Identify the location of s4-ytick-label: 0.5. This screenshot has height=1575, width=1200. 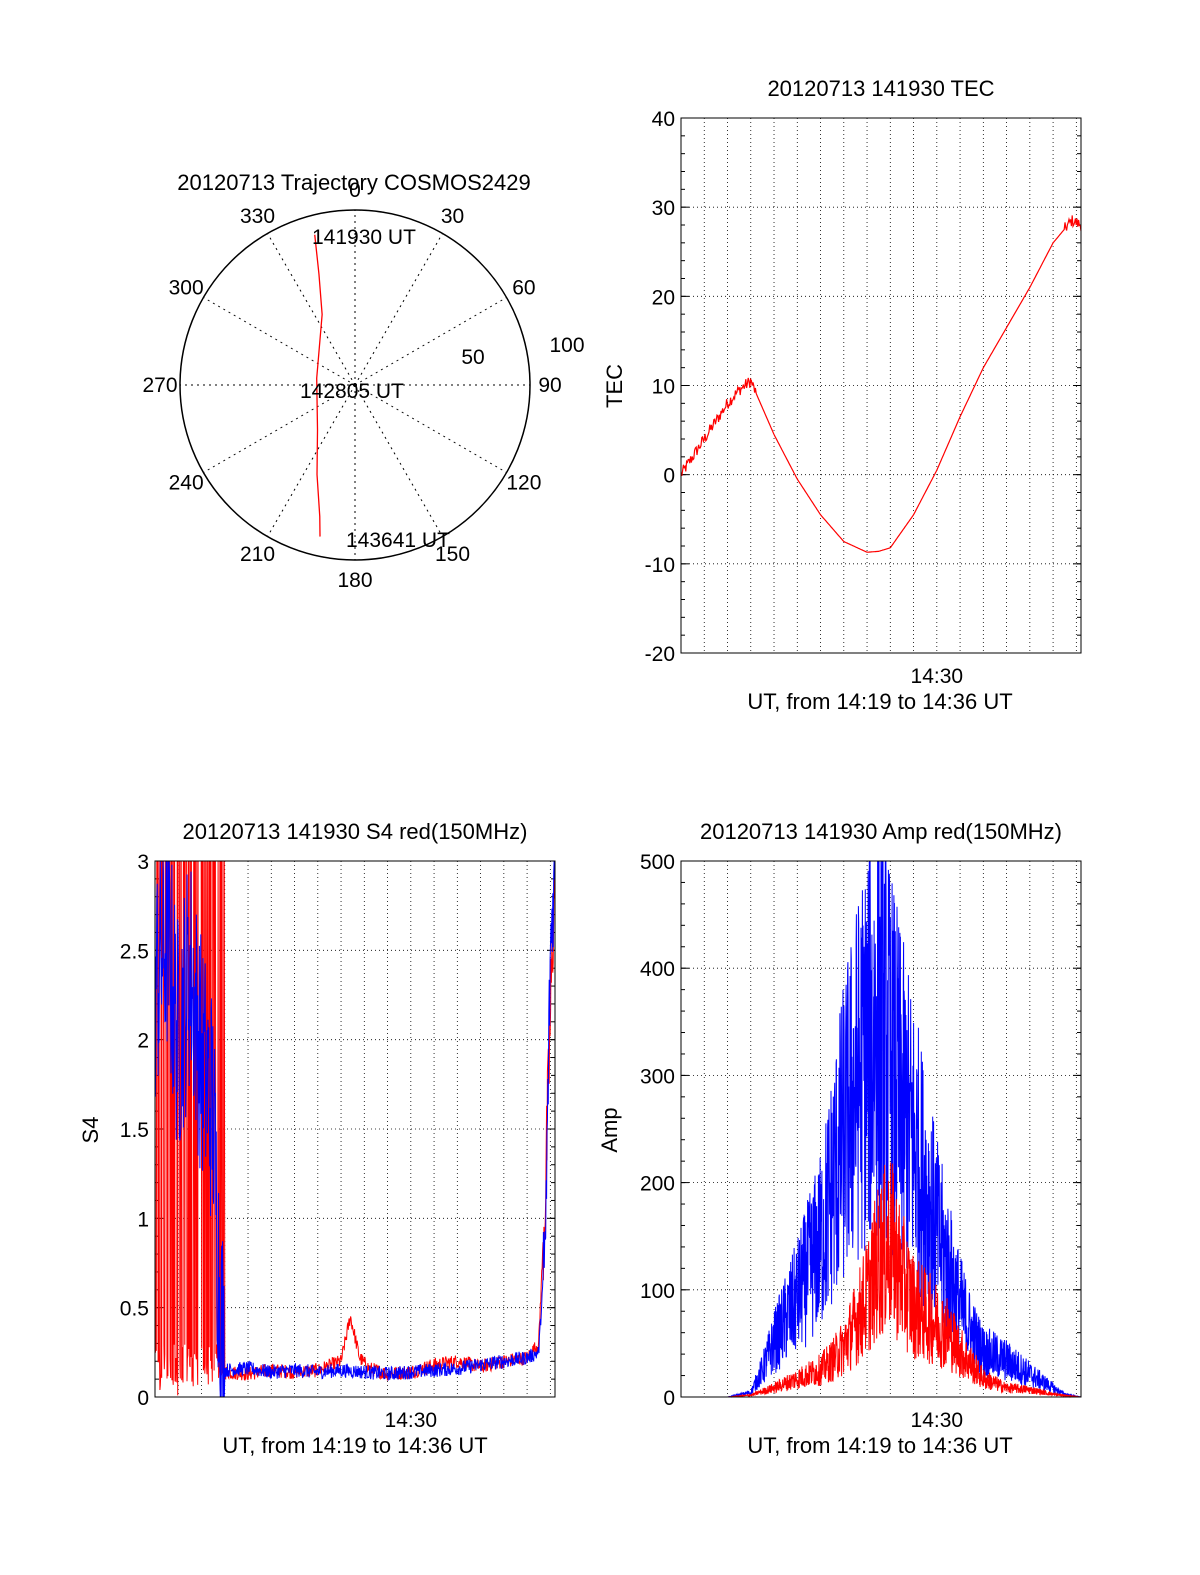
(134, 1309).